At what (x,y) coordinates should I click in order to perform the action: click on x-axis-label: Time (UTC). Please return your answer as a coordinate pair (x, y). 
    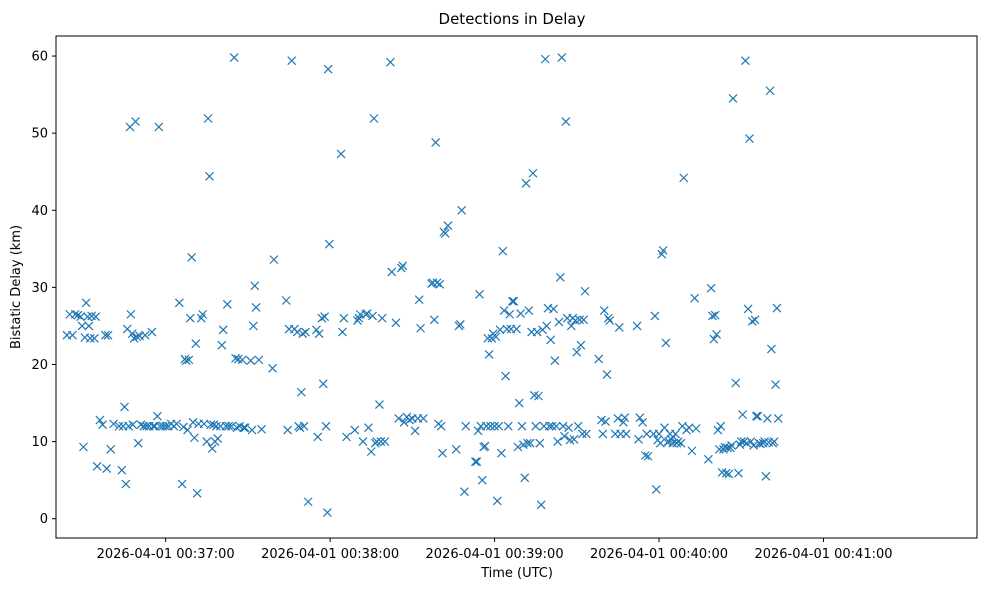
    Looking at the image, I should click on (516, 573).